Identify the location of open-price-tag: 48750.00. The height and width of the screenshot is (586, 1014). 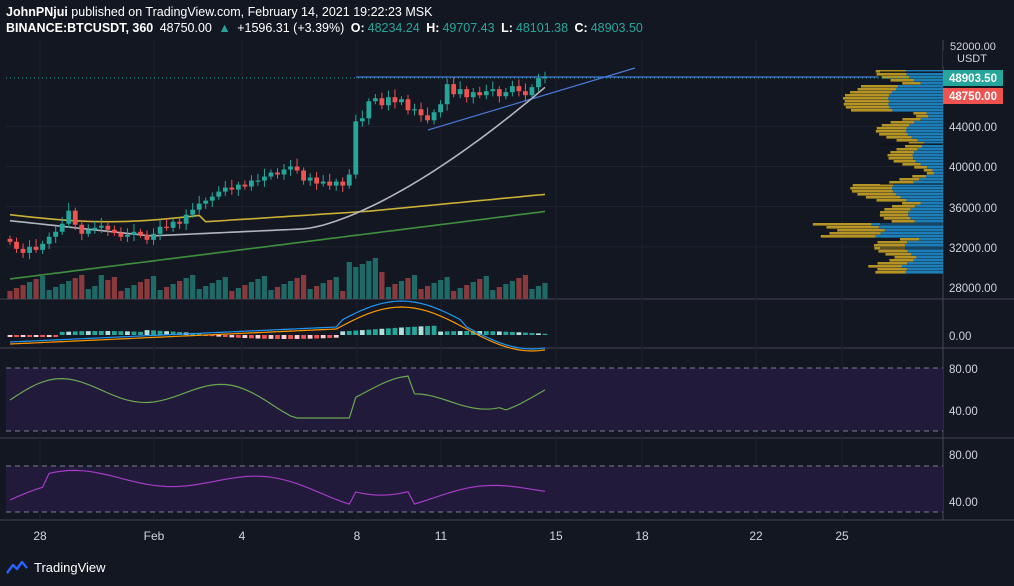
(973, 96).